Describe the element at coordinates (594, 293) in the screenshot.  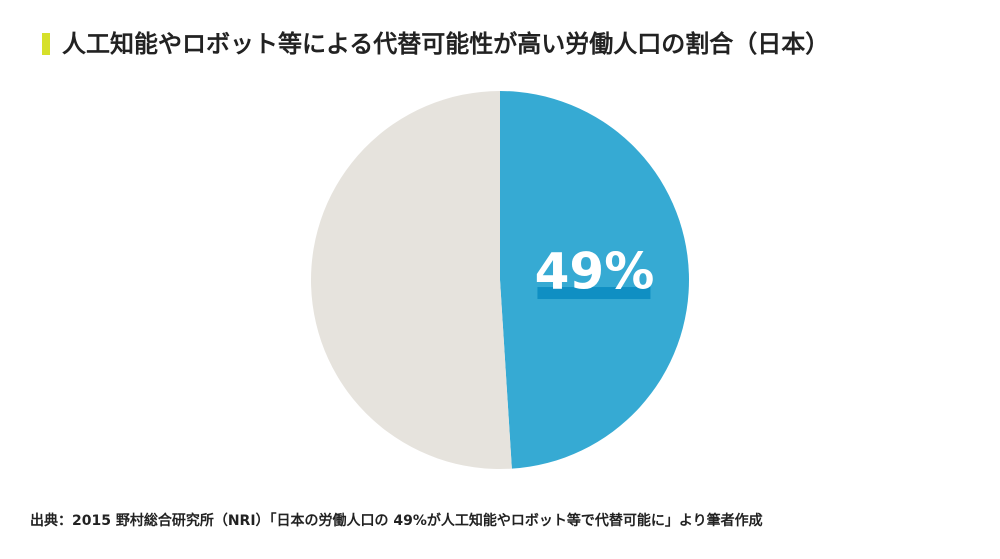
I see `label-highlight` at that location.